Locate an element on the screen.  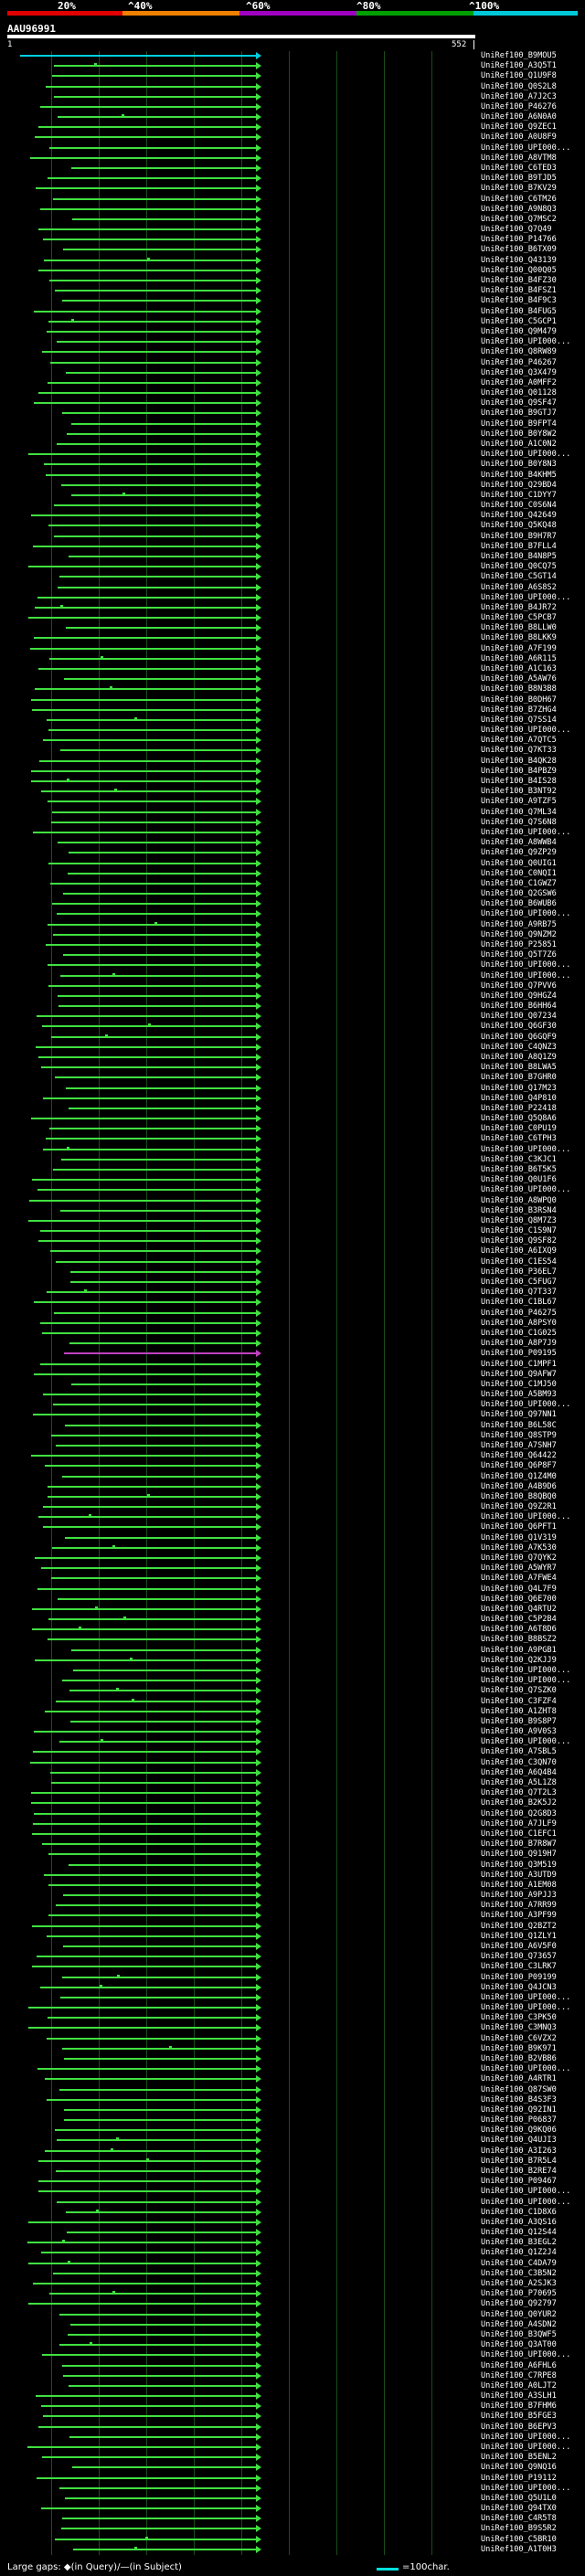
hit-row: UniRef100_C7RPE8 is located at coordinates (293, 2375).